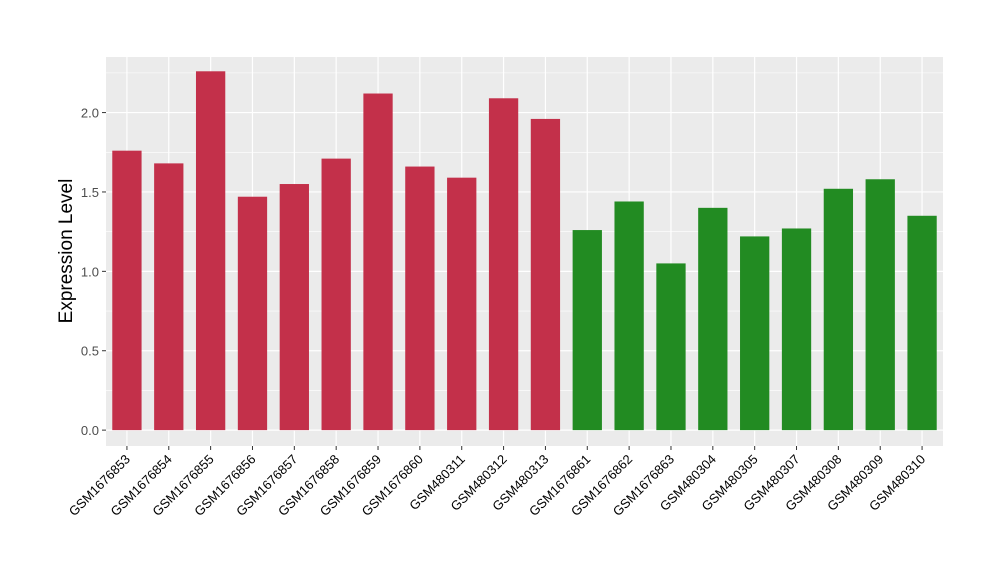 The image size is (1000, 585). What do you see at coordinates (66, 251) in the screenshot?
I see `y-axis-title: Expression Level` at bounding box center [66, 251].